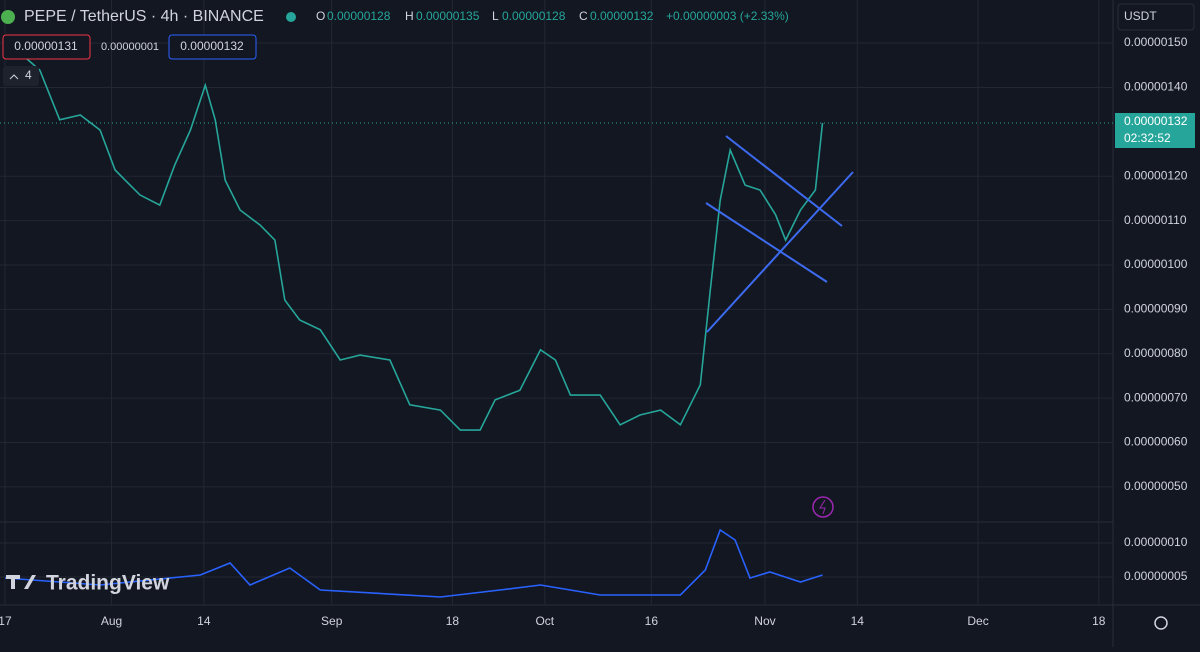  What do you see at coordinates (1156, 264) in the screenshot?
I see `y-tick-label: 0.00000100` at bounding box center [1156, 264].